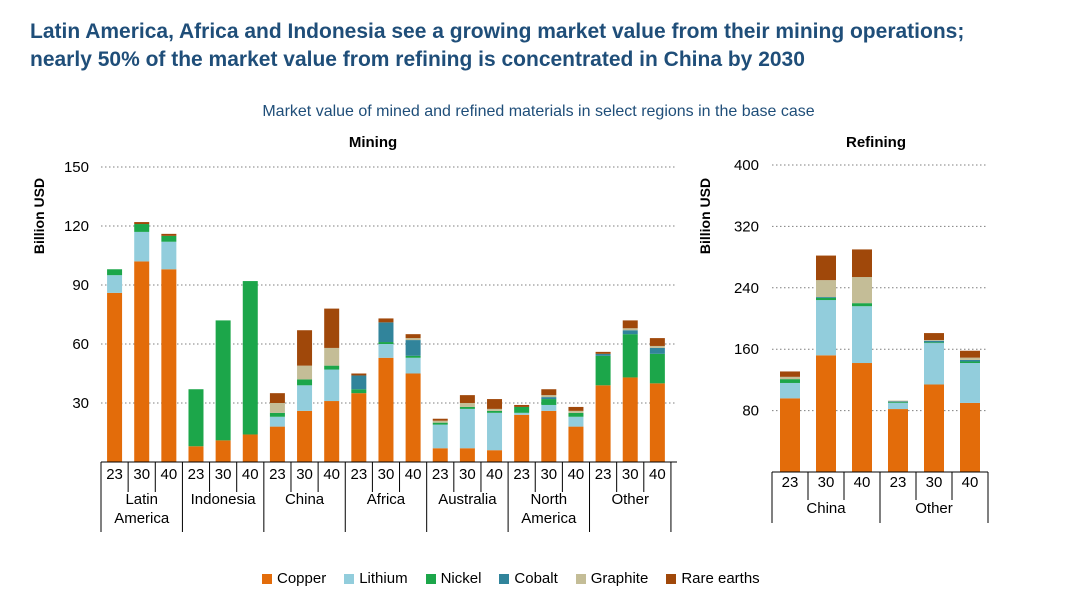 Image resolution: width=1077 pixels, height=599 pixels. Describe the element at coordinates (862, 305) in the screenshot. I see `refining-bar-china-40-nickel` at that location.